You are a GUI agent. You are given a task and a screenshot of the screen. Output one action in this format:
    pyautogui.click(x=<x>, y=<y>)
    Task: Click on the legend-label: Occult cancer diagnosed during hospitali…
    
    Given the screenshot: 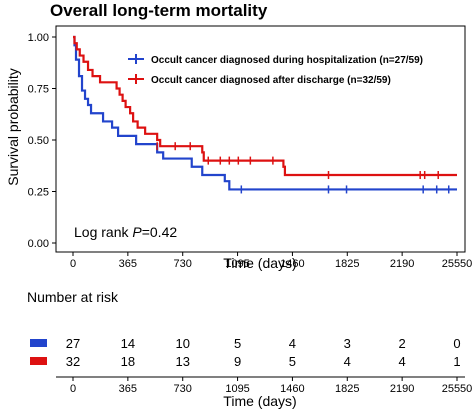 What is the action you would take?
    pyautogui.click(x=287, y=60)
    